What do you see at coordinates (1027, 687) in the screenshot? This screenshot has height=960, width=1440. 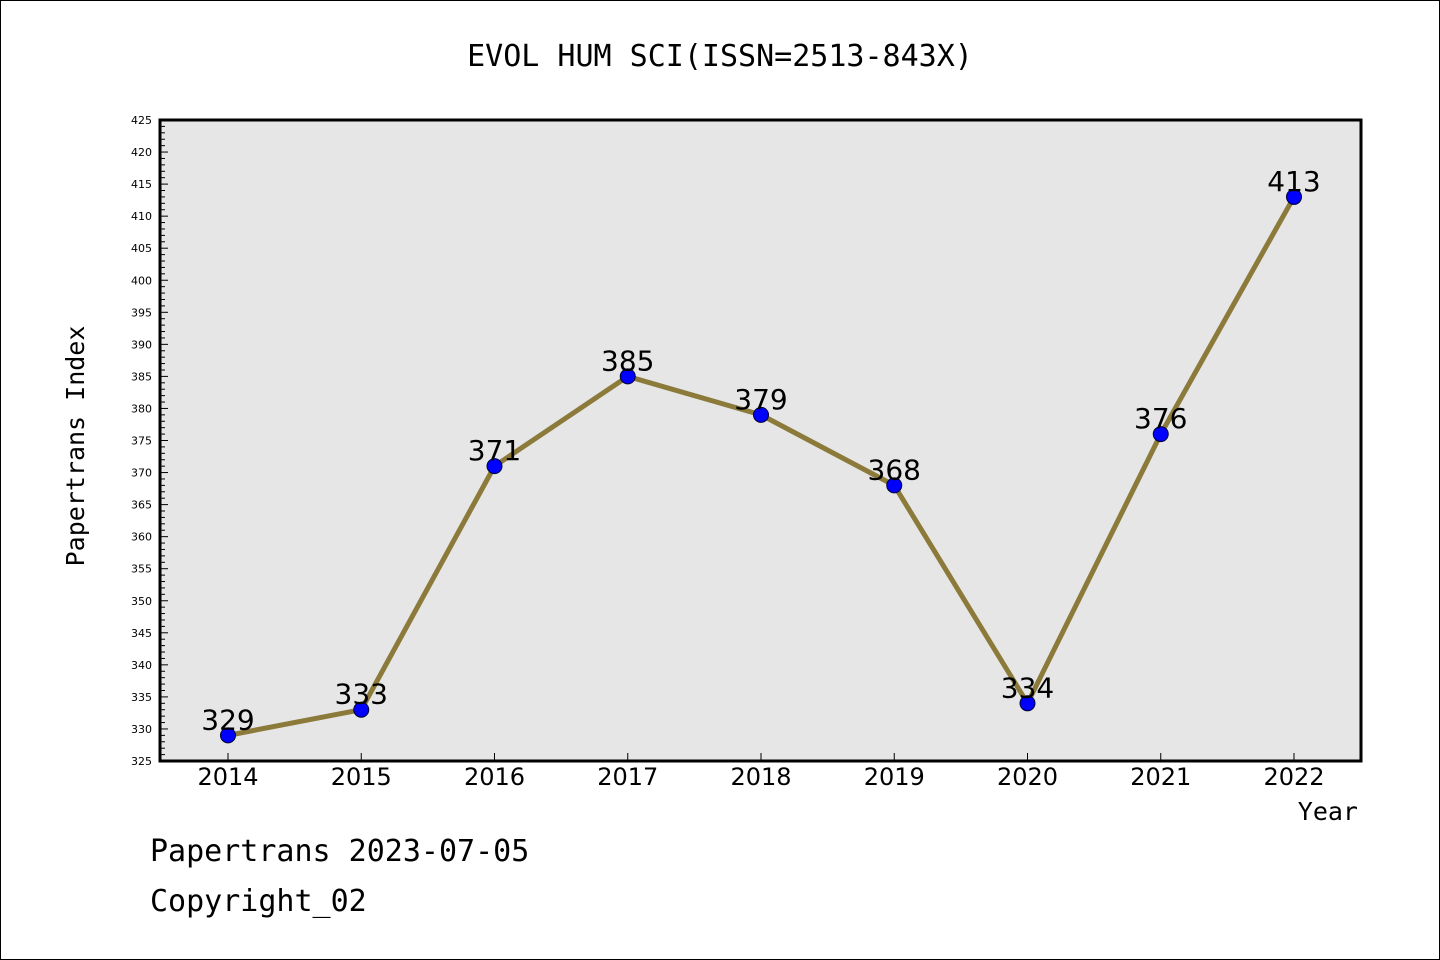 I see `data-label: 334` at bounding box center [1027, 687].